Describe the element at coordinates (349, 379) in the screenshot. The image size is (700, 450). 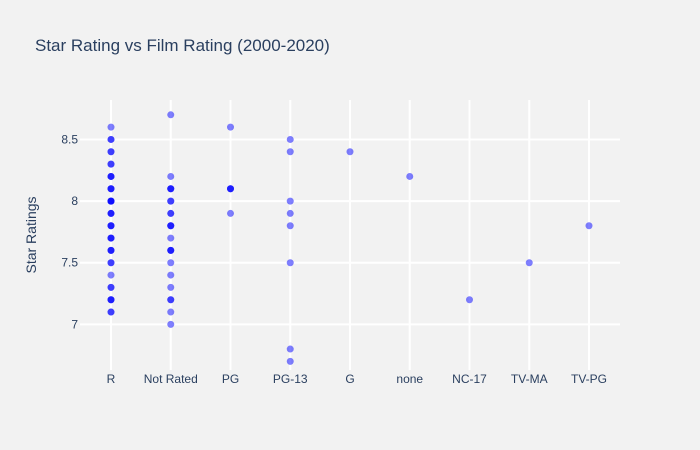
I see `x-tick-label: G` at that location.